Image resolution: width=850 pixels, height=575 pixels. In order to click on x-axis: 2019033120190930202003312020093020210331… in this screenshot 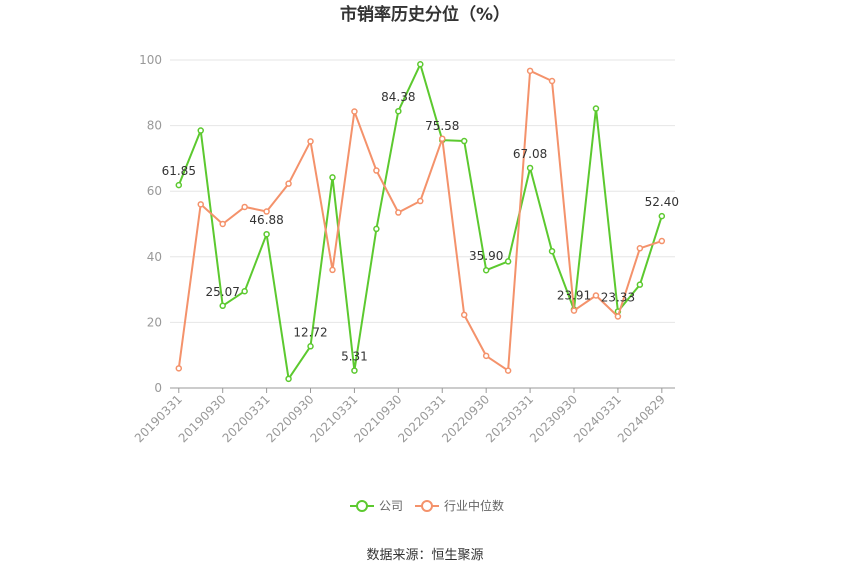, I will do `click(403, 416)`.